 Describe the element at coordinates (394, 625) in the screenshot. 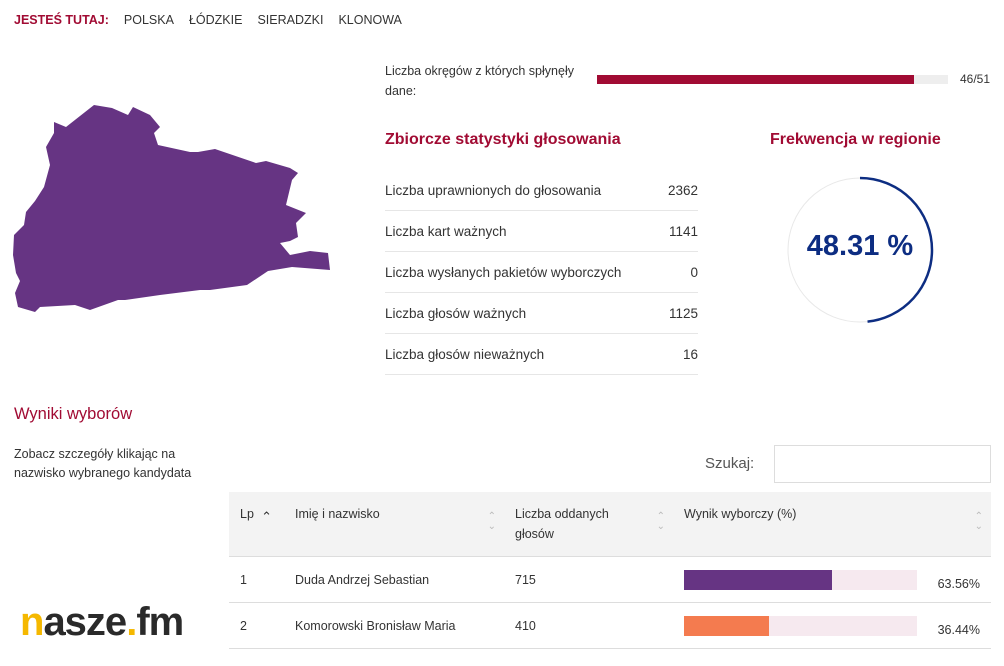

I see `candidate-name: Komorowski Bronisław Maria` at that location.